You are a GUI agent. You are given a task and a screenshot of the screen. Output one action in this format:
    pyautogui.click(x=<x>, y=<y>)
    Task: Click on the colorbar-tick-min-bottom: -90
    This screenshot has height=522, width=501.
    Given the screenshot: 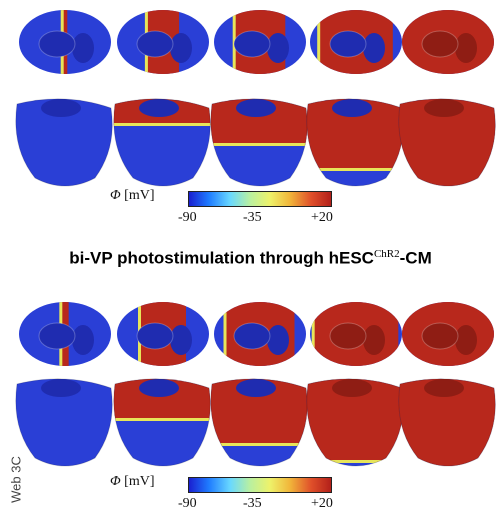 What is the action you would take?
    pyautogui.click(x=187, y=503)
    